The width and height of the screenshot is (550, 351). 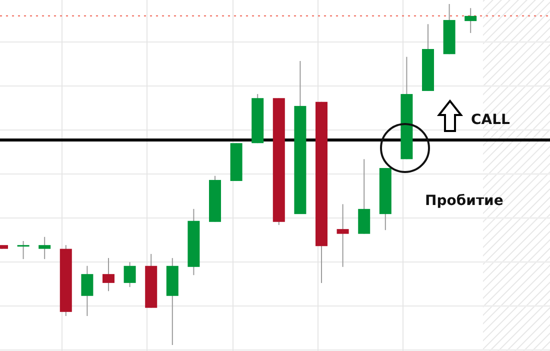 What do you see at coordinates (464, 201) in the screenshot?
I see `annotation: Пробитие` at bounding box center [464, 201].